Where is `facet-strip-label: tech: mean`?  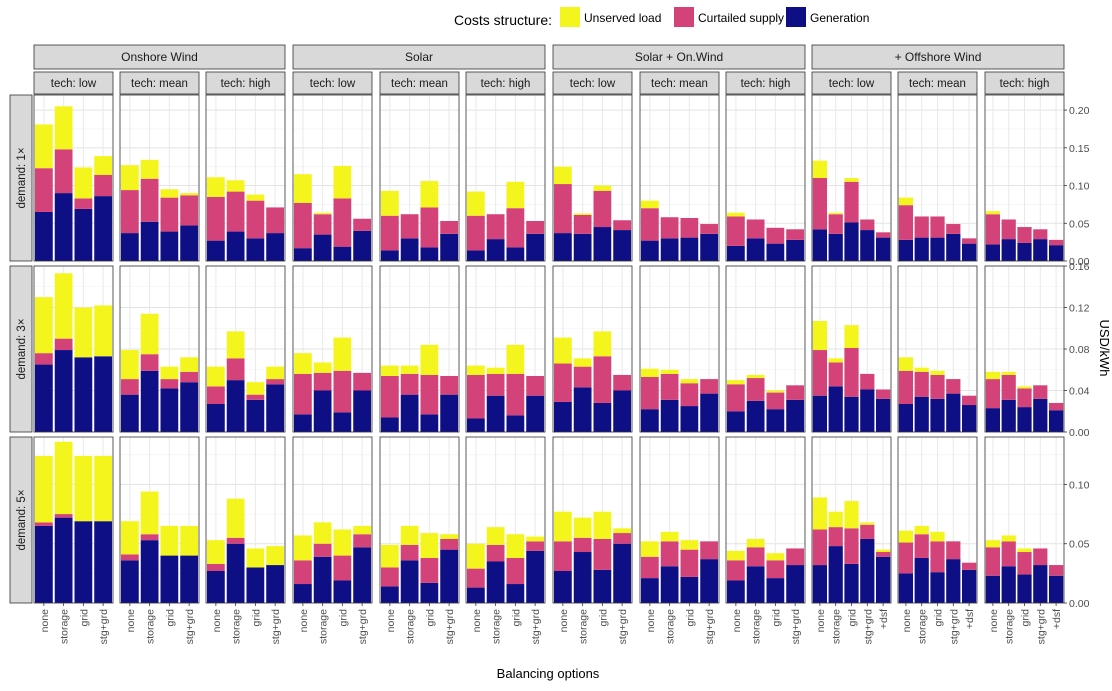
facet-strip-label: tech: mean is located at coordinates (419, 84).